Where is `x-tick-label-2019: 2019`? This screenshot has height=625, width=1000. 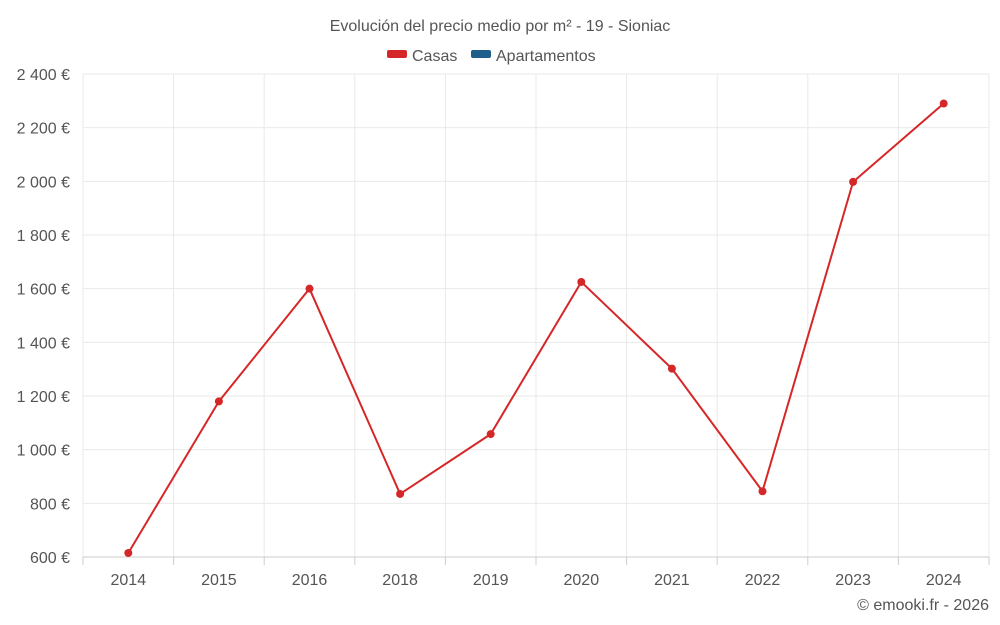 x-tick-label-2019: 2019 is located at coordinates (491, 580).